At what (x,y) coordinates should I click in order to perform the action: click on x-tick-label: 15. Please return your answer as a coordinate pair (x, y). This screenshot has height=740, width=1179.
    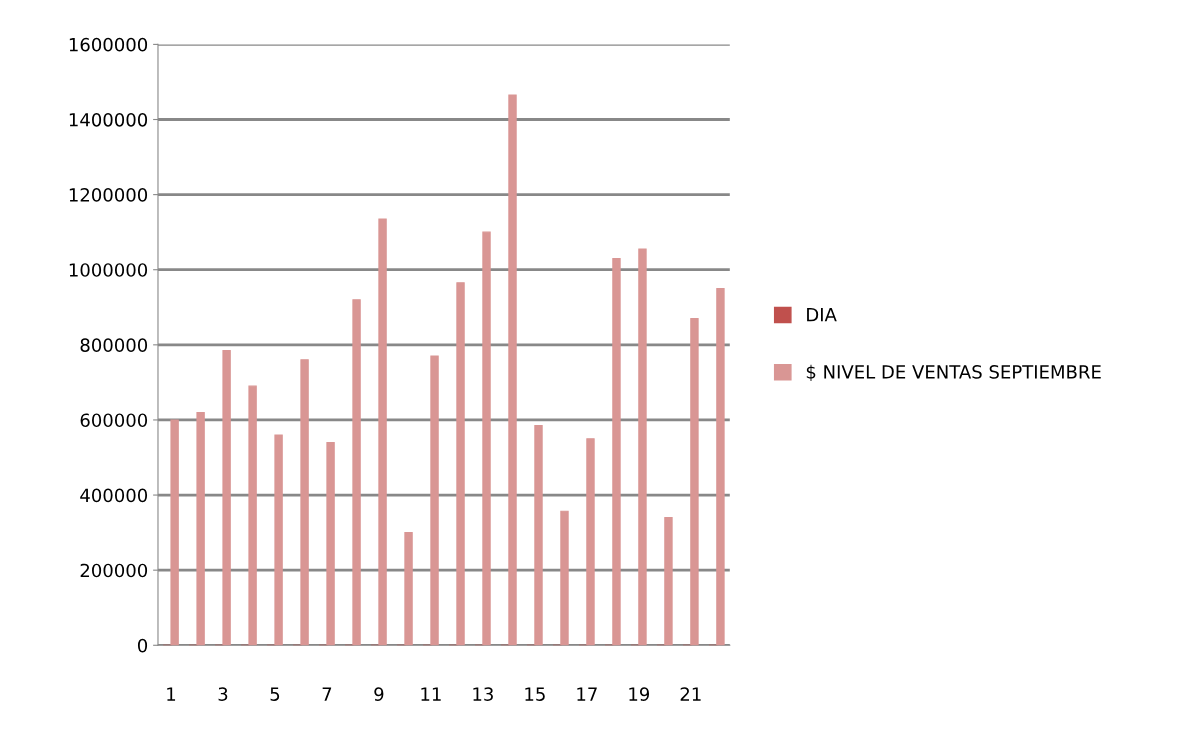
    Looking at the image, I should click on (535, 694).